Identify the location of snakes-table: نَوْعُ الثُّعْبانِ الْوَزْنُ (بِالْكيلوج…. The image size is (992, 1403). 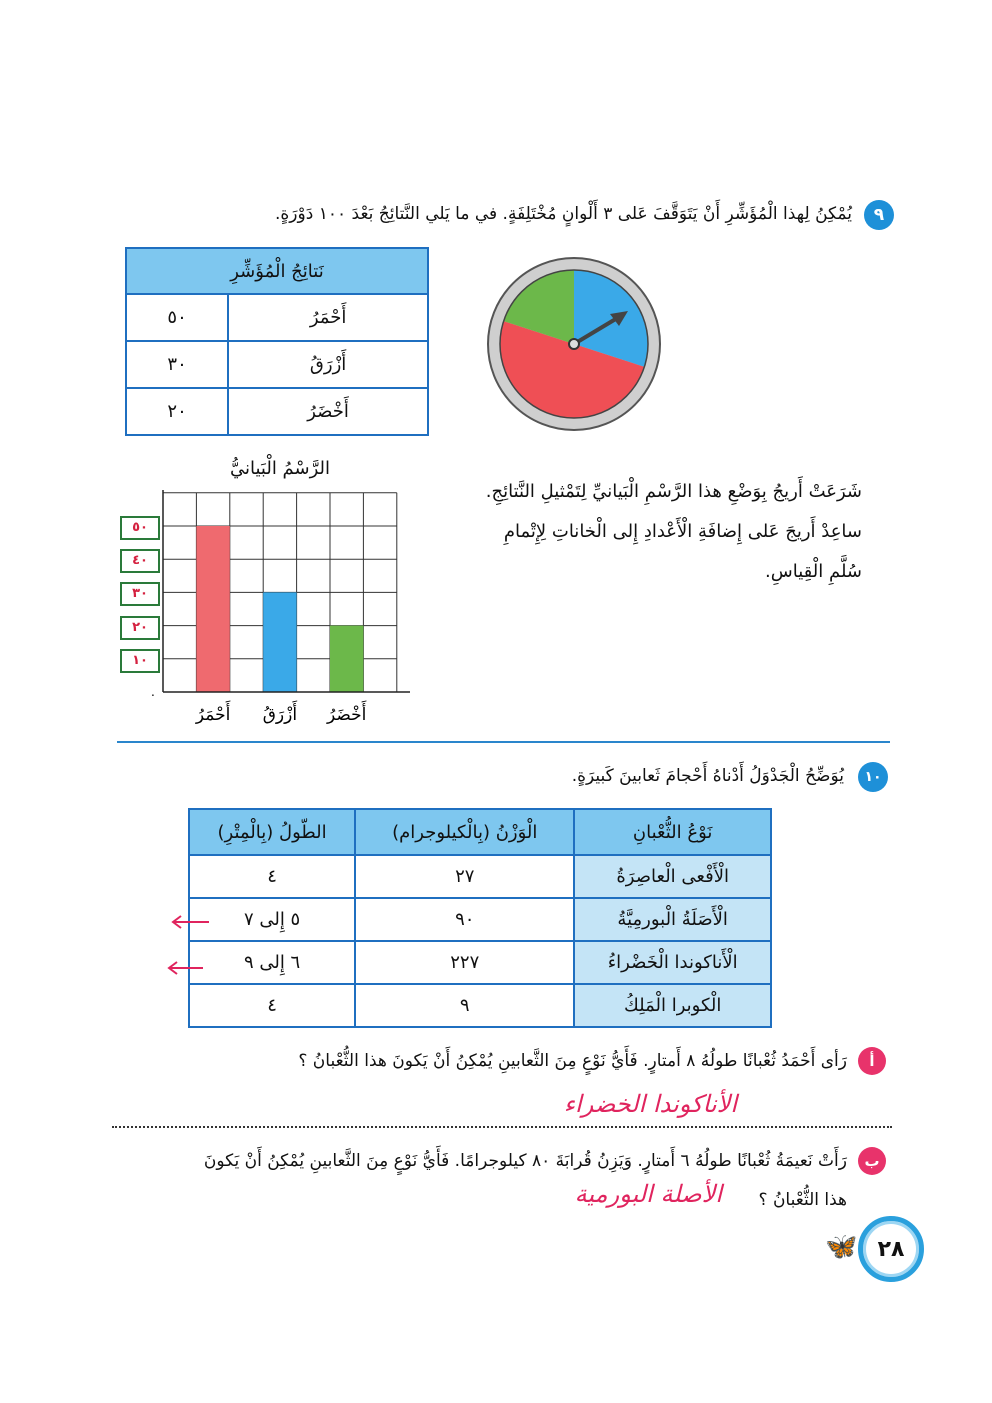
(479, 918).